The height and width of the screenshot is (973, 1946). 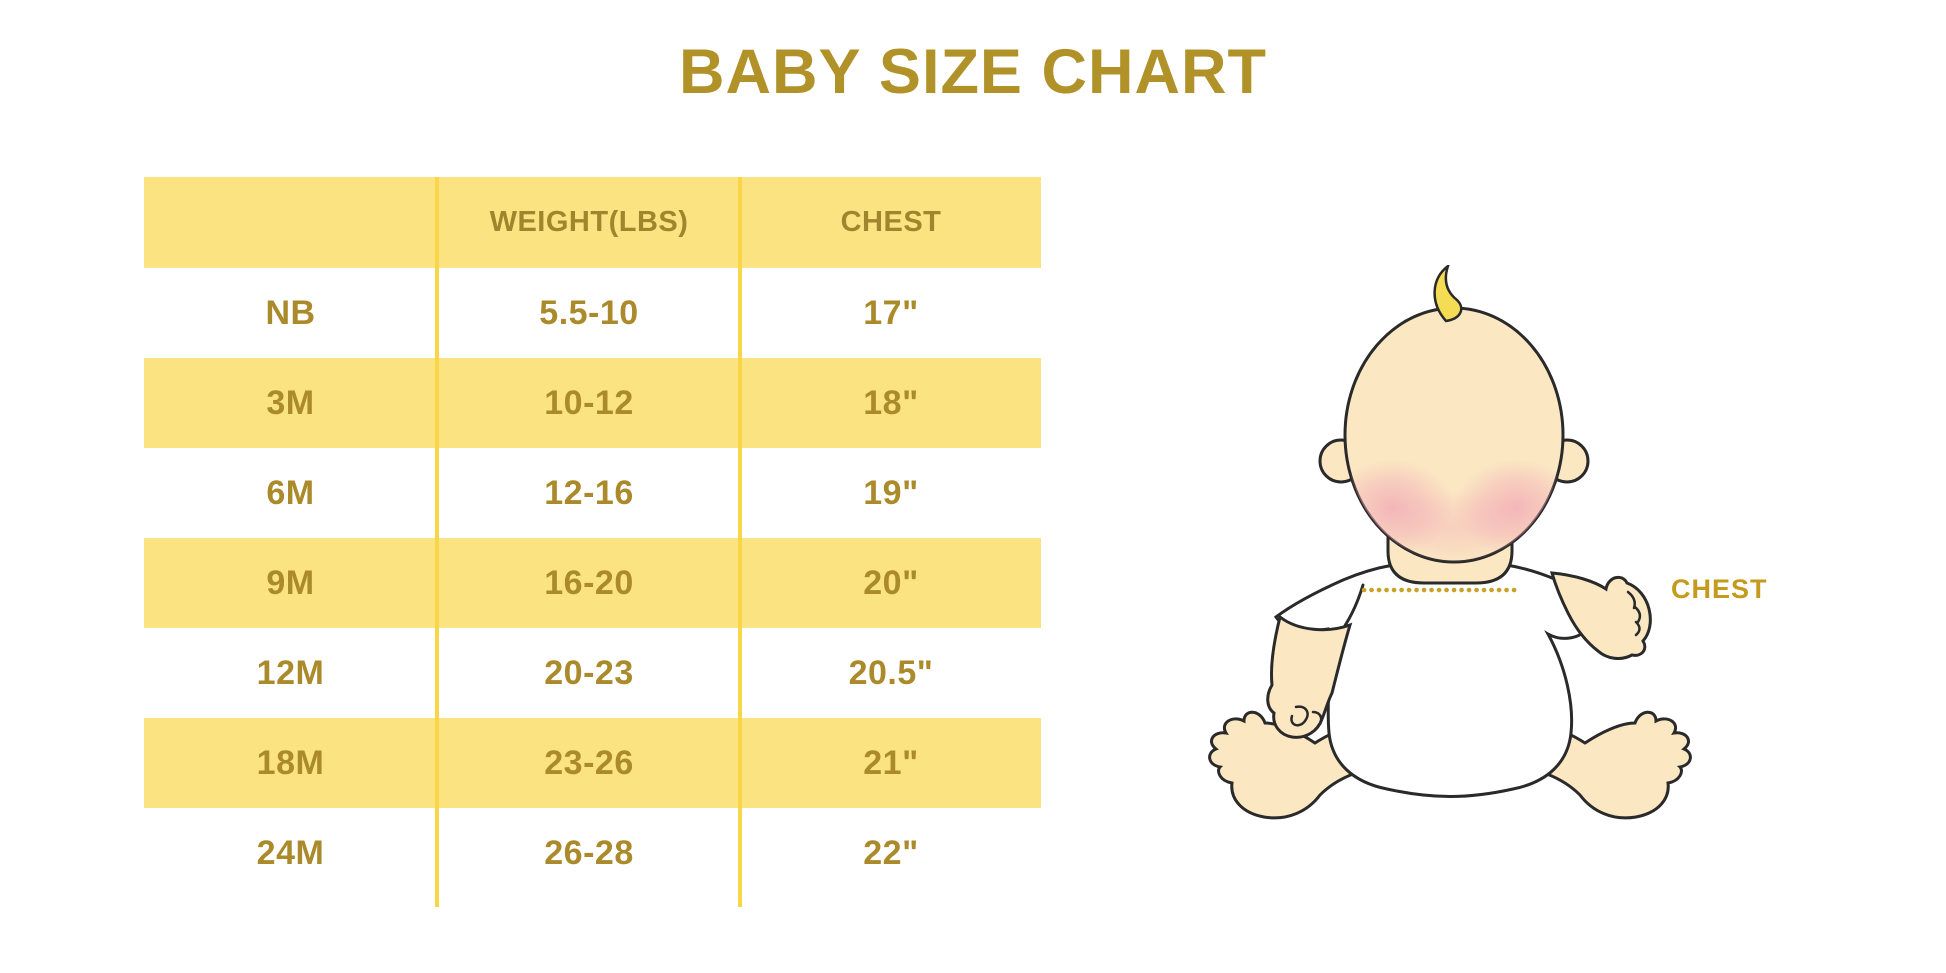 I want to click on header-size, so click(x=290, y=222).